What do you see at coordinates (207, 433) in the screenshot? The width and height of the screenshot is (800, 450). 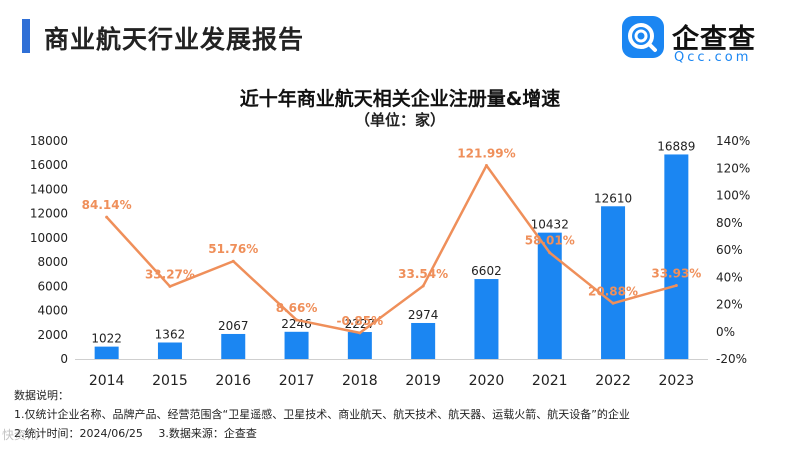 I see `notes-source: 3.数据来源：企查查` at bounding box center [207, 433].